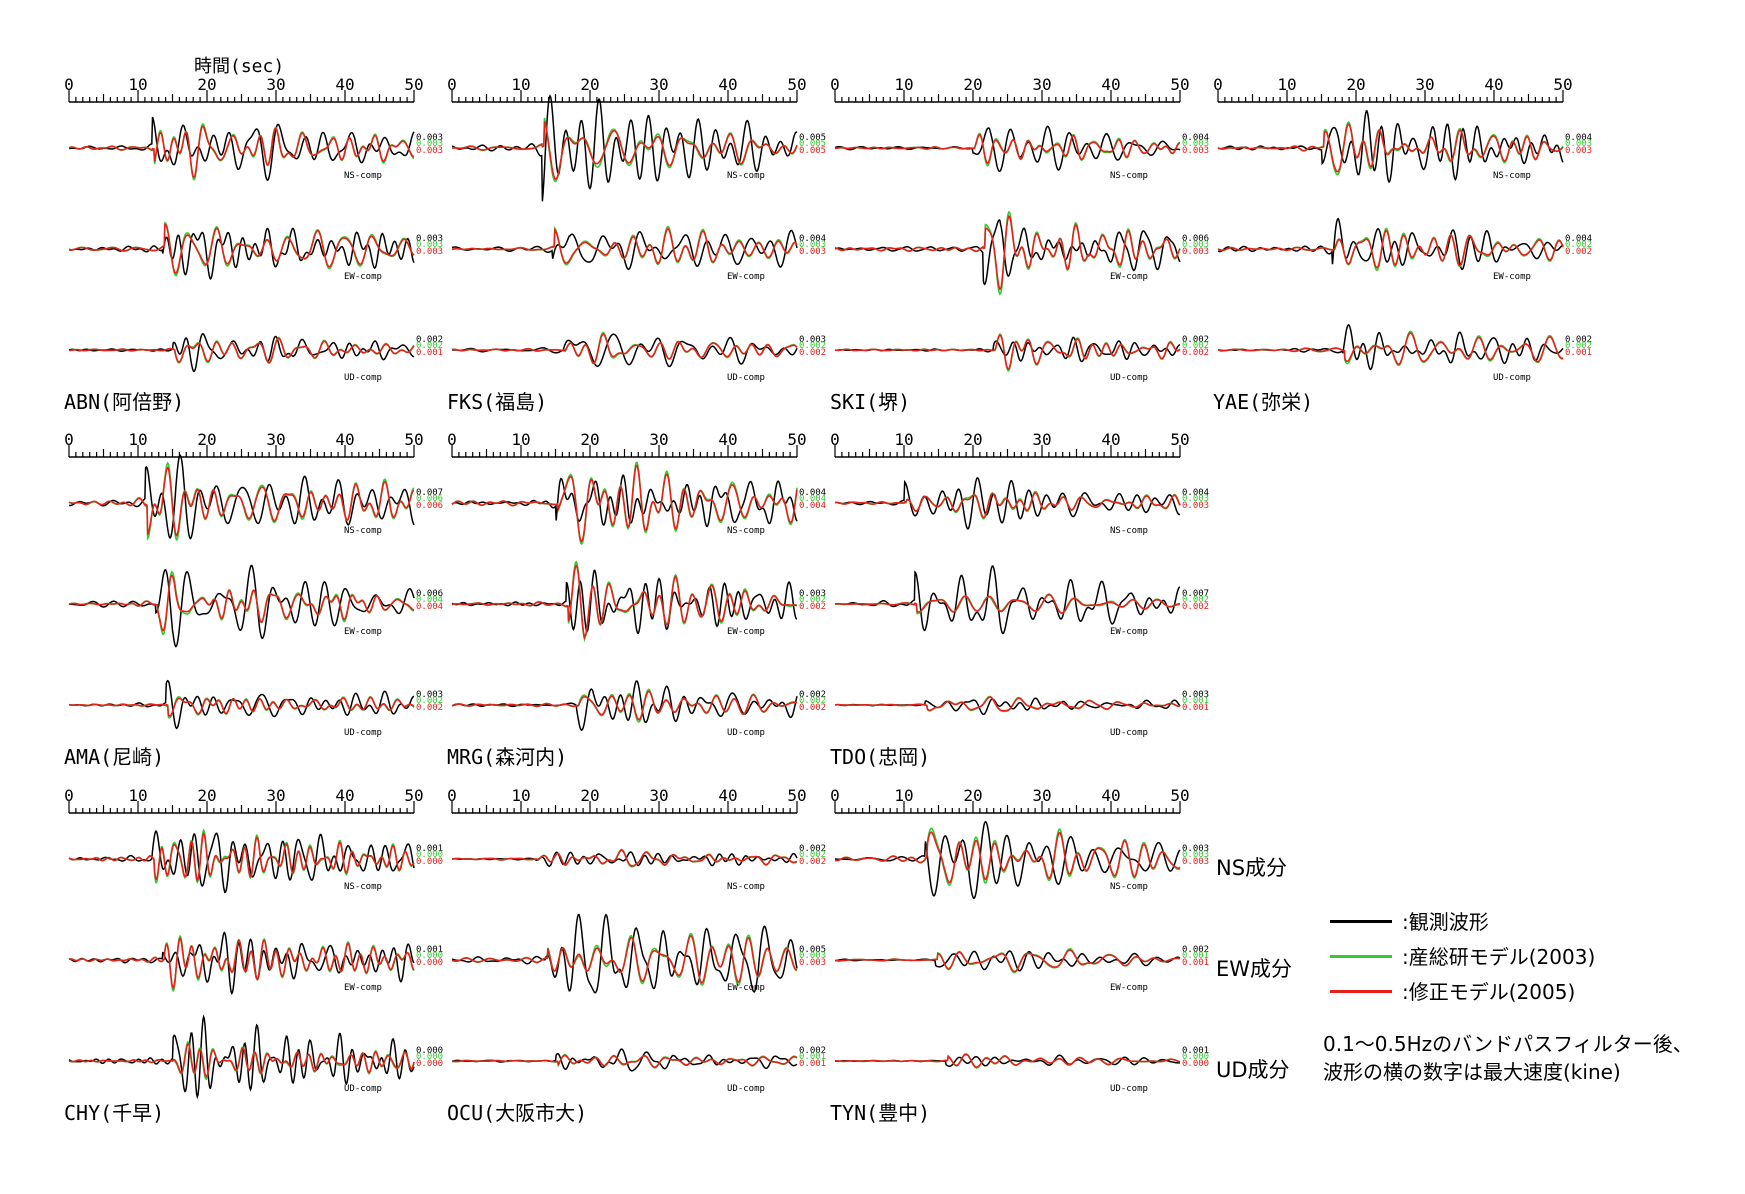 The height and width of the screenshot is (1194, 1745). I want to click on x-tick-label-FKS-20: 20, so click(589, 84).